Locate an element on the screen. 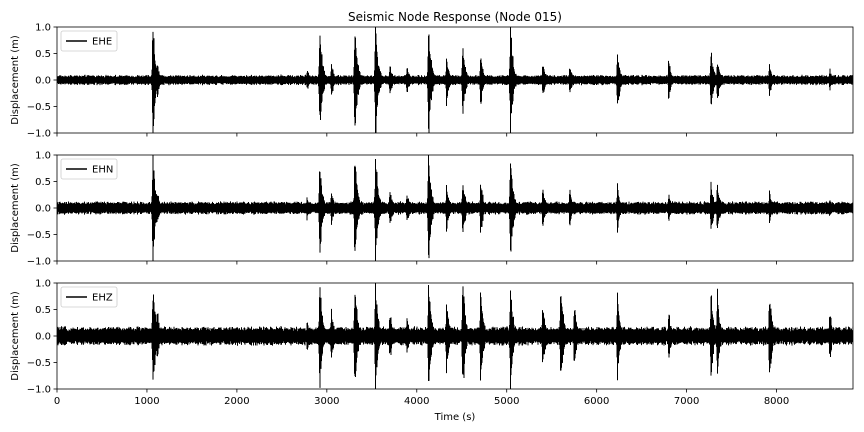 This screenshot has height=432, width=864. legend: EHE is located at coordinates (89, 41).